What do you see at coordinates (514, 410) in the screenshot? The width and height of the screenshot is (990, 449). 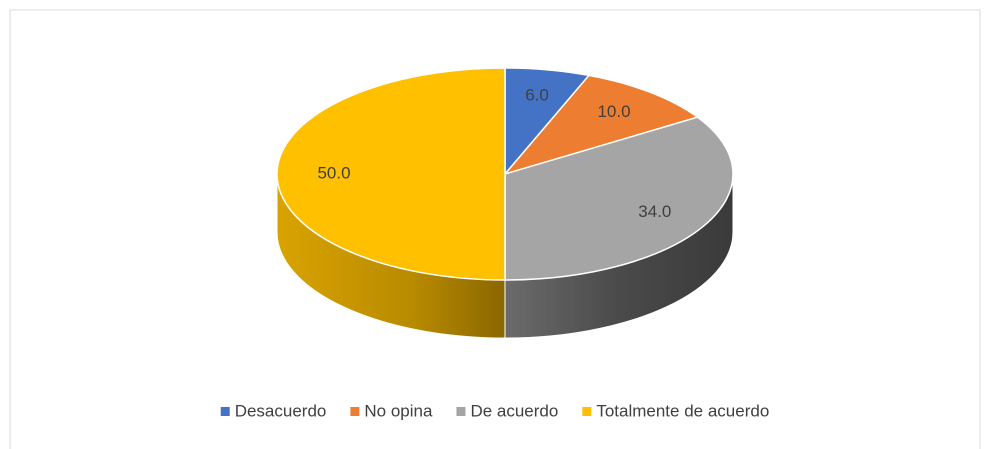 I see `legend-label: De acuerdo` at bounding box center [514, 410].